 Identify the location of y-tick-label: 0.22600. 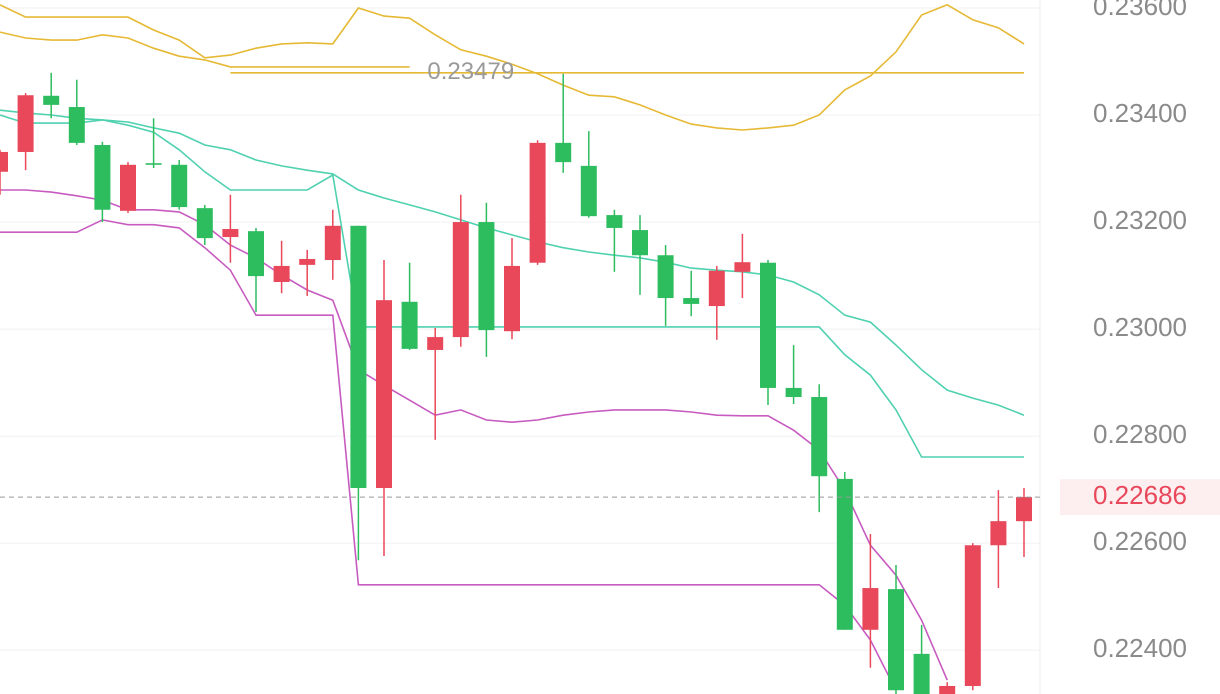
(1140, 541).